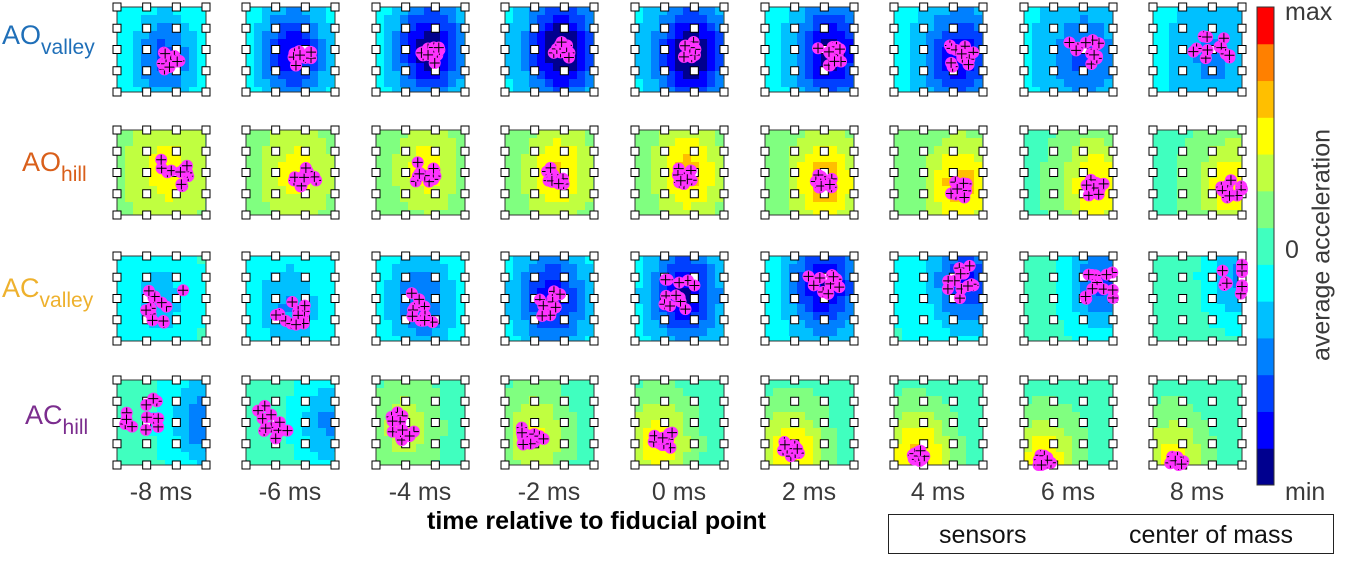  Describe the element at coordinates (549, 492) in the screenshot. I see `column-label: -2 ms` at that location.